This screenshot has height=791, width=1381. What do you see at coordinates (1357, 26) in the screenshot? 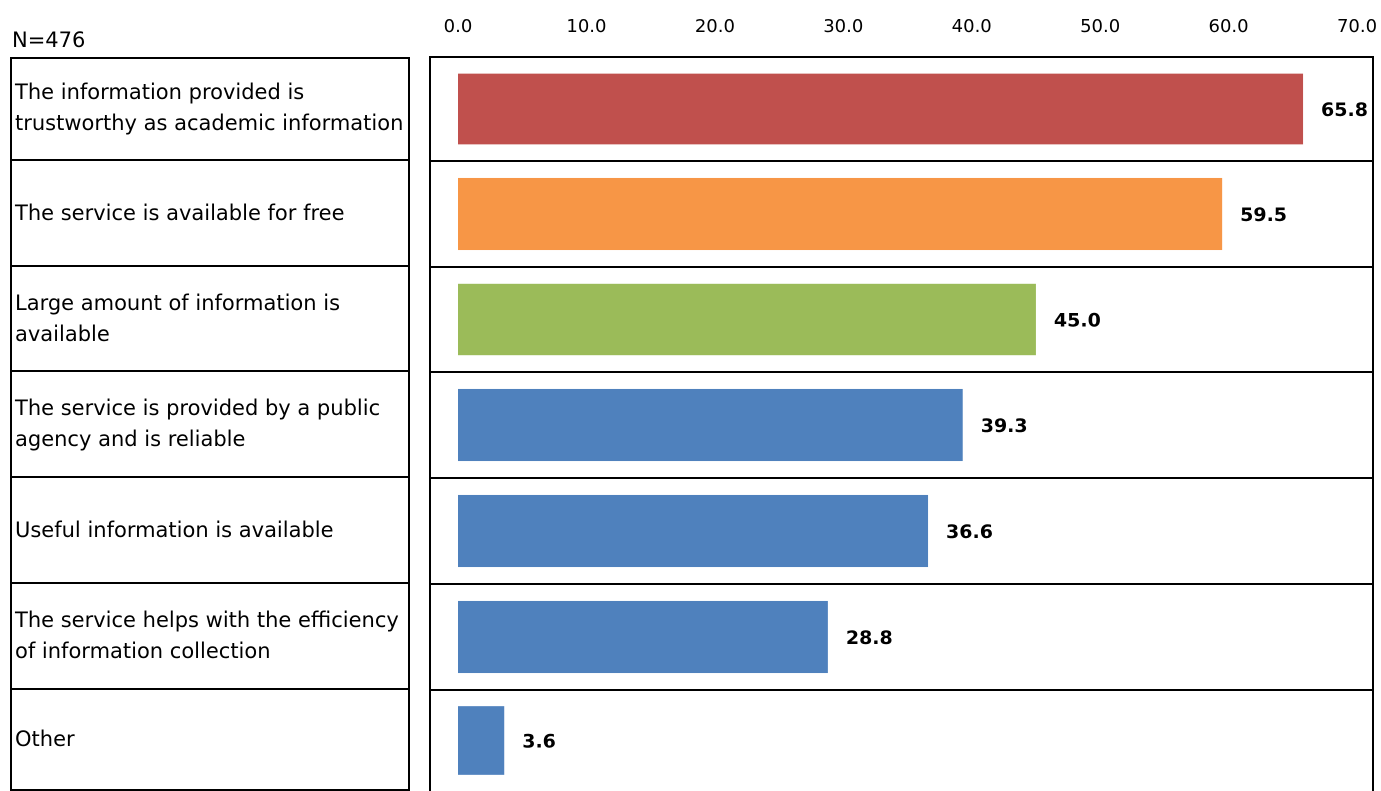
I see `x-tick-label: 70.0` at bounding box center [1357, 26].